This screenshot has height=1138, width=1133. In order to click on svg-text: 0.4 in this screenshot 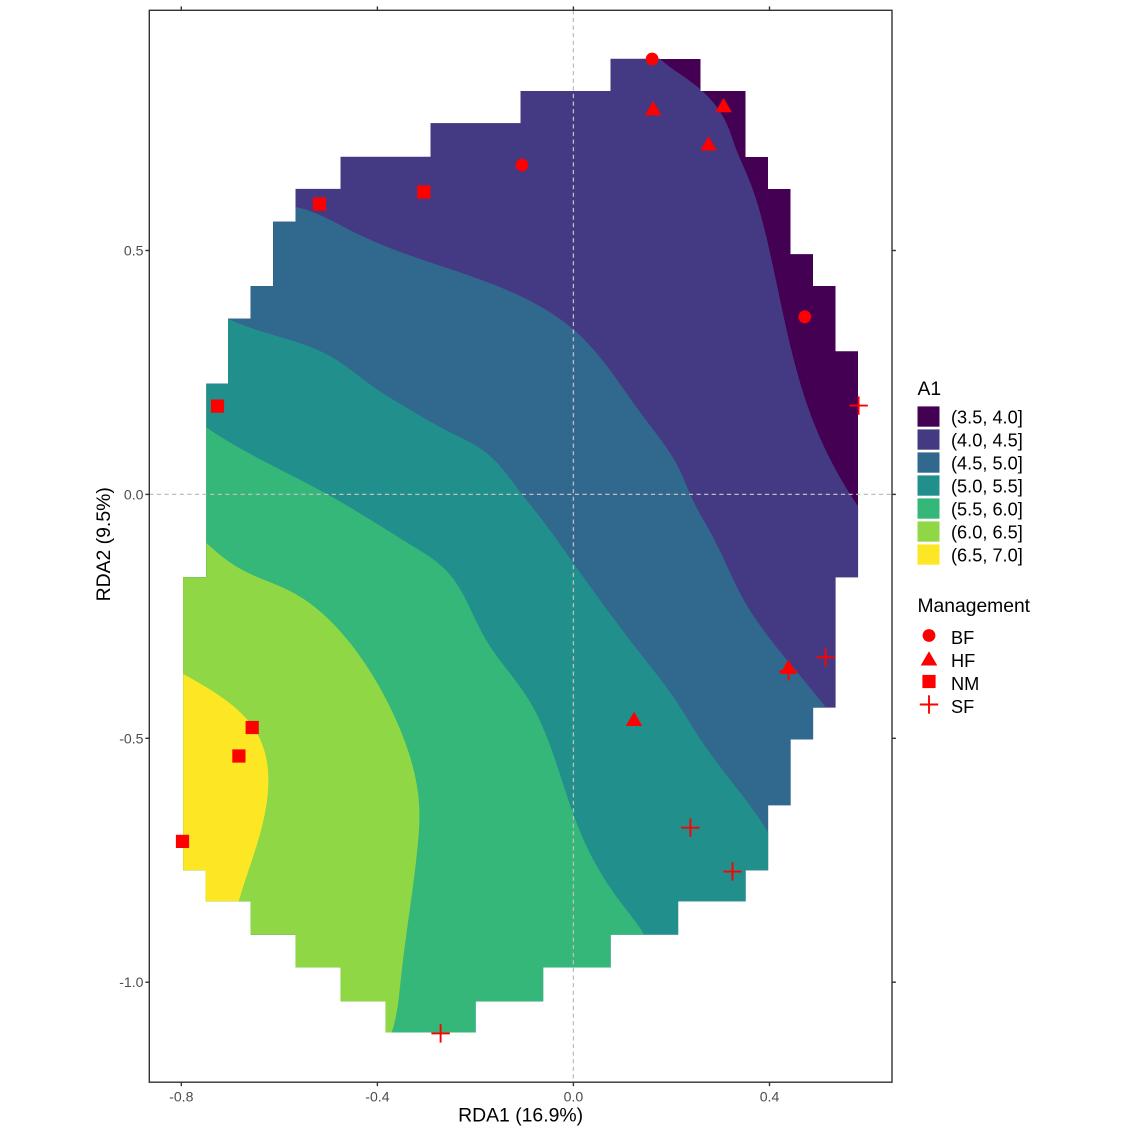, I will do `click(770, 1097)`.